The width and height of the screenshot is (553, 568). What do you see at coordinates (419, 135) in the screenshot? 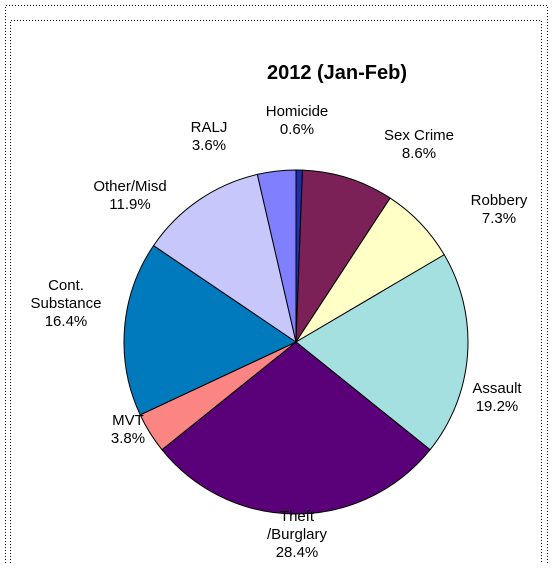
I see `slice-label-line: Sex Crime` at bounding box center [419, 135].